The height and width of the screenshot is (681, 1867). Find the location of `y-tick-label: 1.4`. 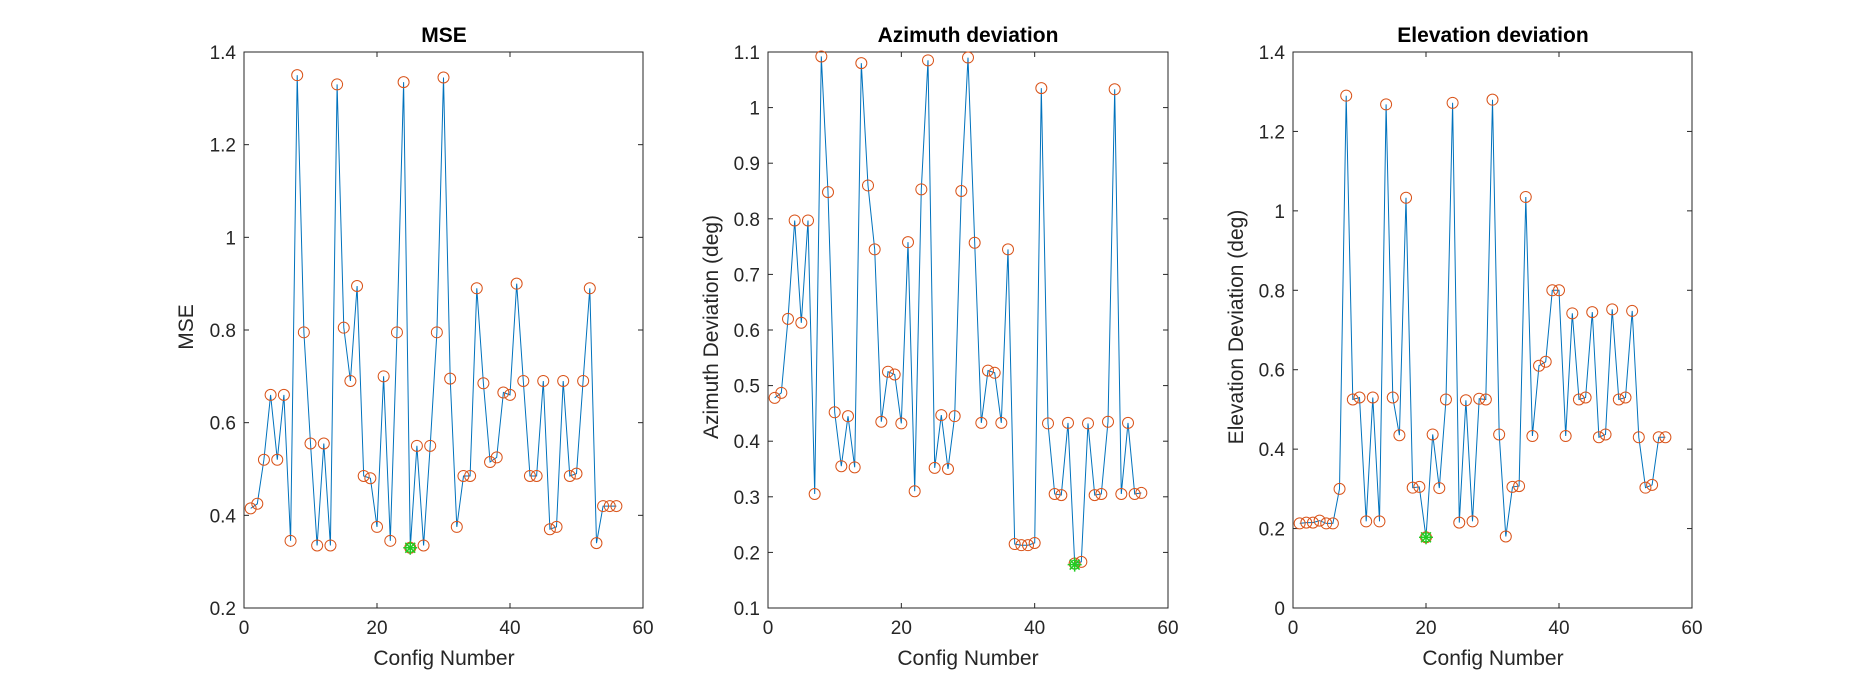

y-tick-label: 1.4 is located at coordinates (223, 53).